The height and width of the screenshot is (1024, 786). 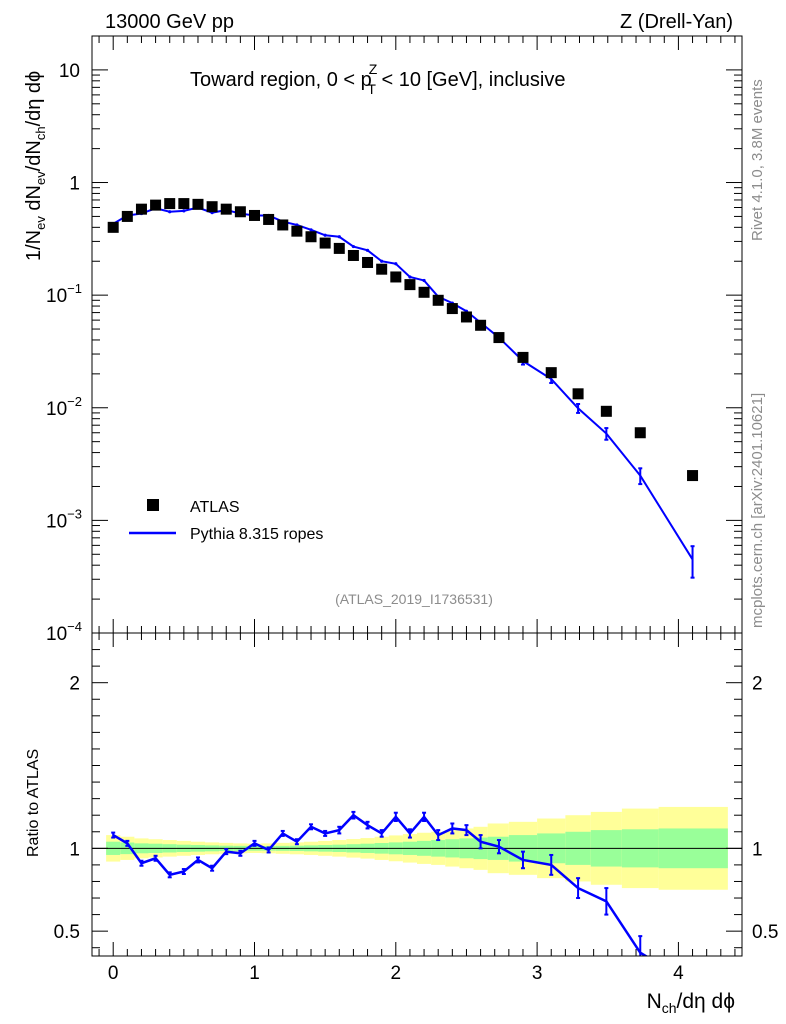 What do you see at coordinates (40, 178) in the screenshot?
I see `ylabel-b-sub: ev` at bounding box center [40, 178].